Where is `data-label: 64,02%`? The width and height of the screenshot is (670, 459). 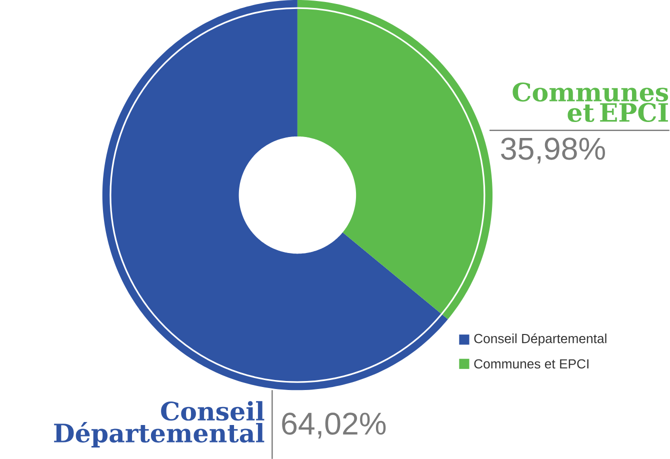 data-label: 64,02% is located at coordinates (334, 425).